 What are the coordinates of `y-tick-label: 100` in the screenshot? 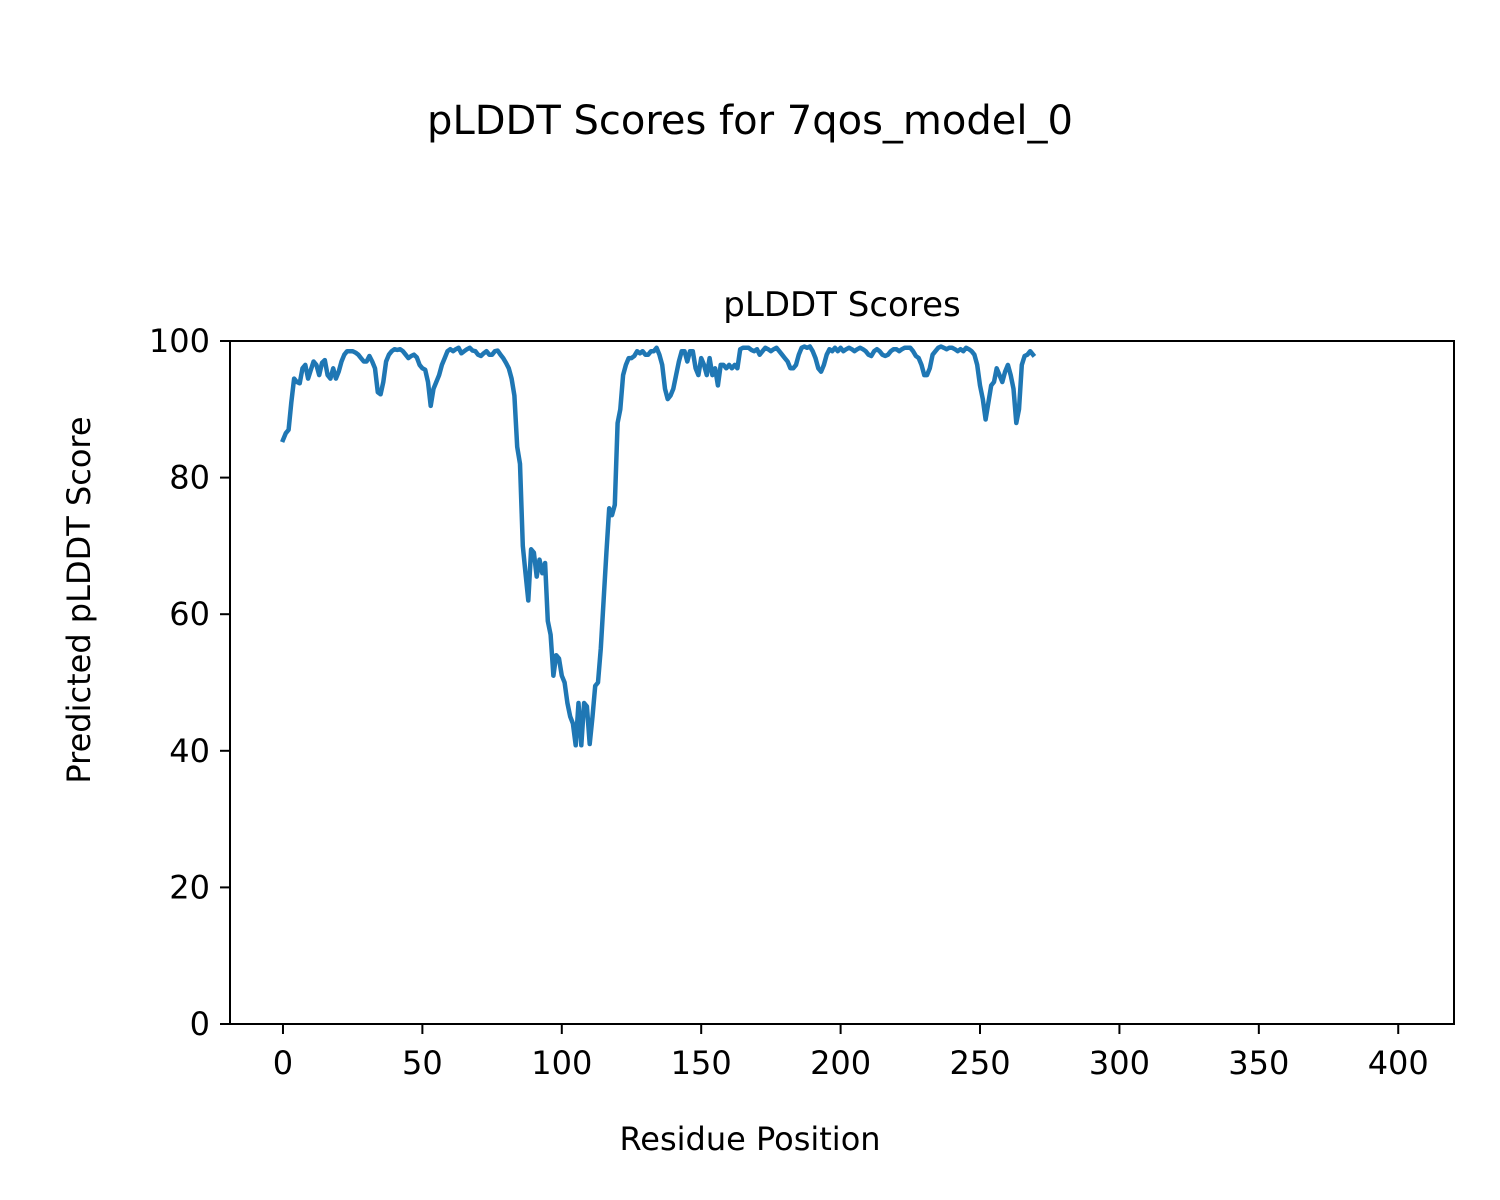 It's located at (179, 341).